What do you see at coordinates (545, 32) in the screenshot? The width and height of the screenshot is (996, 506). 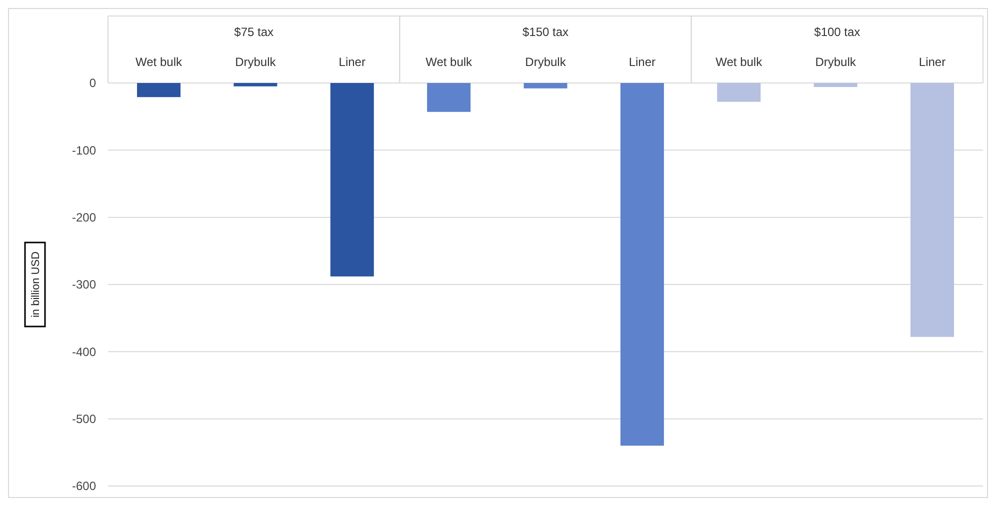 I see `text: $150 tax` at bounding box center [545, 32].